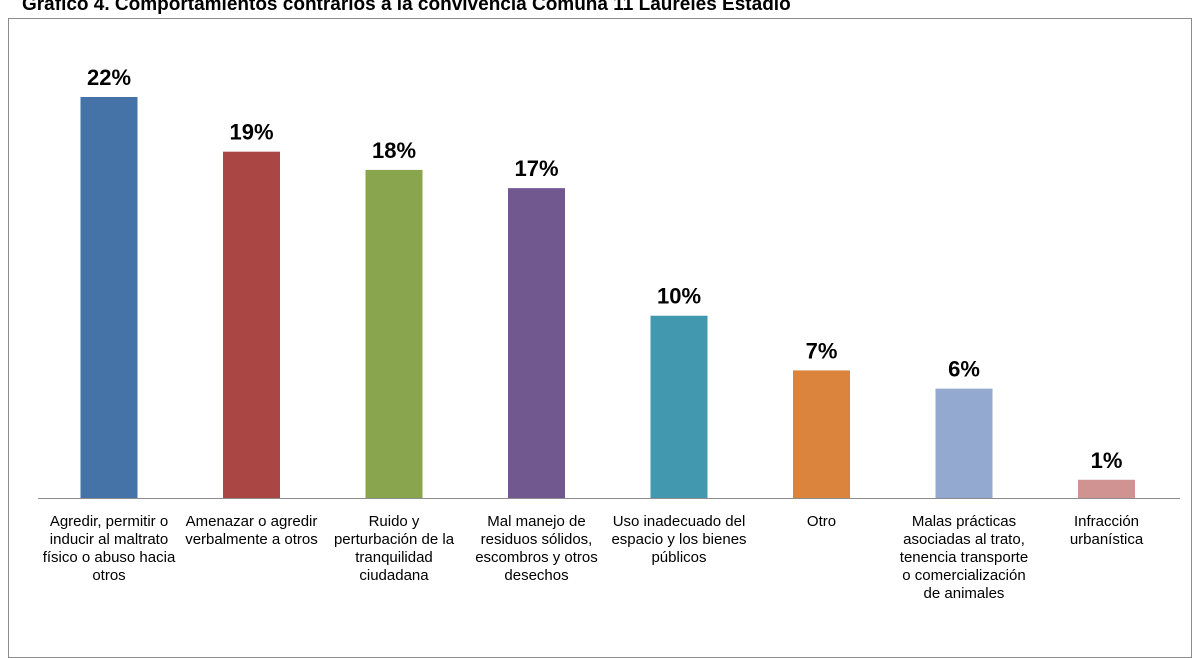 The image size is (1198, 658). Describe the element at coordinates (109, 77) in the screenshot. I see `data-label: 22%` at that location.